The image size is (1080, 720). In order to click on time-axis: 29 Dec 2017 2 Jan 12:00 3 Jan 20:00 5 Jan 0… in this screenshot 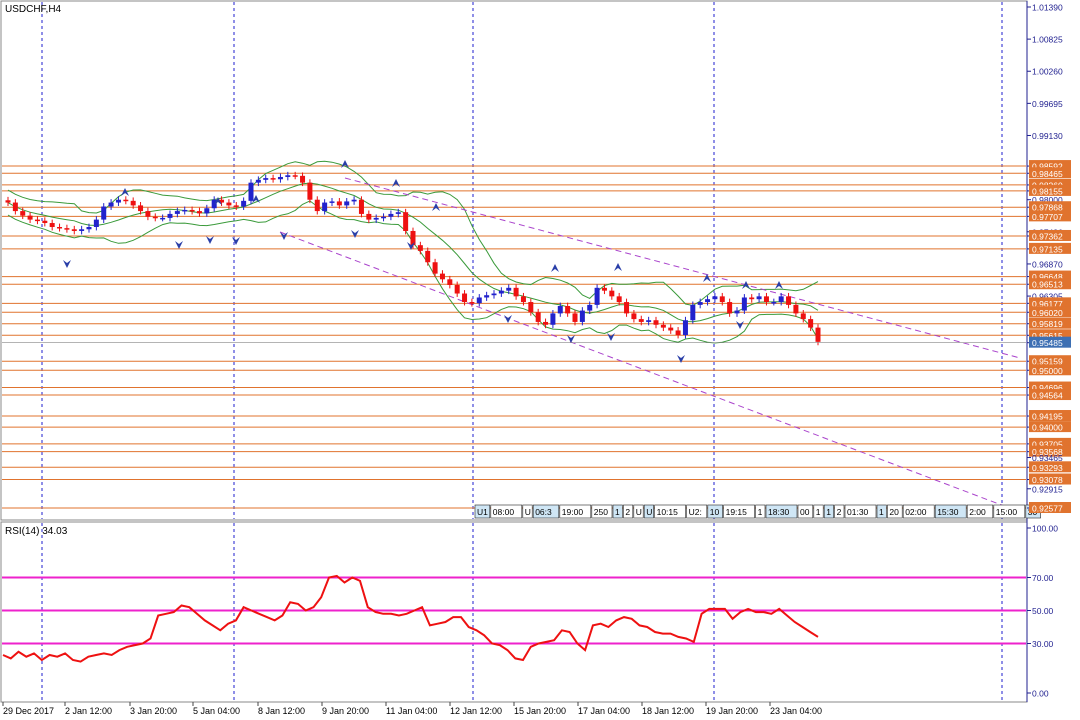, I will do `click(412, 709)`.